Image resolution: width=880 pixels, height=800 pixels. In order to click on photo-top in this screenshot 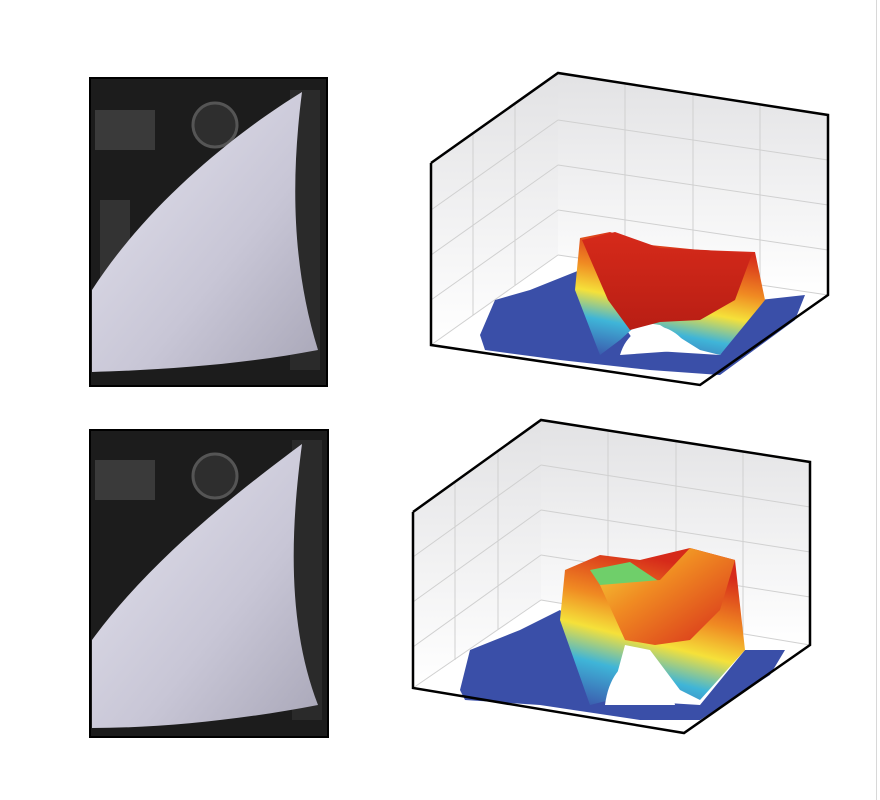, I will do `click(208, 232)`.